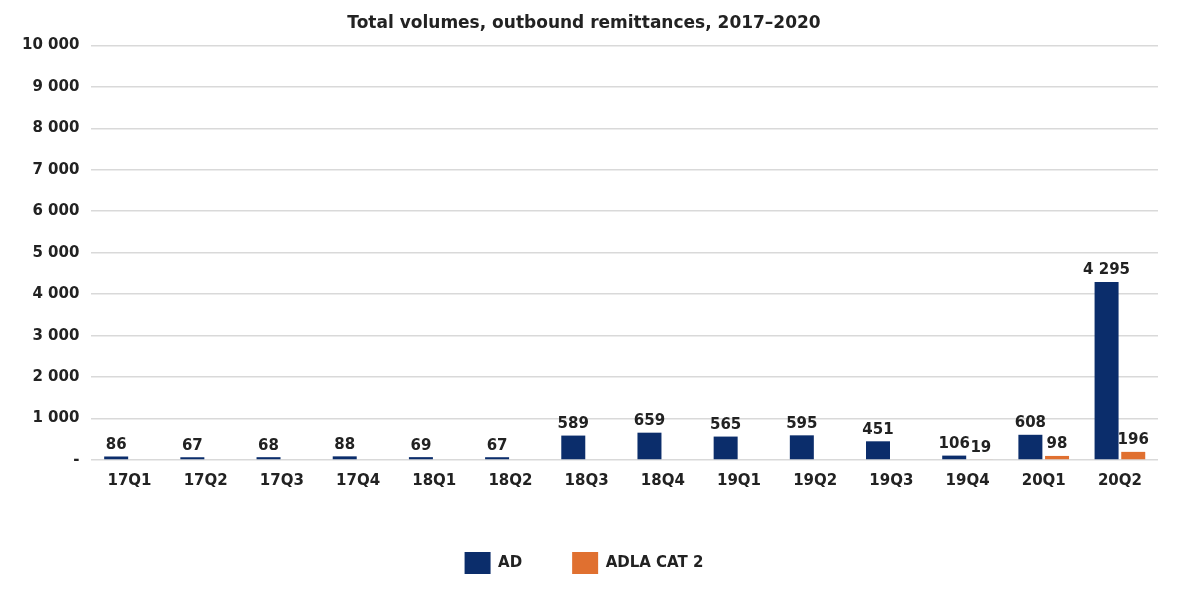 The image size is (1178, 589). I want to click on y-tick-label: 10 000, so click(50, 44).